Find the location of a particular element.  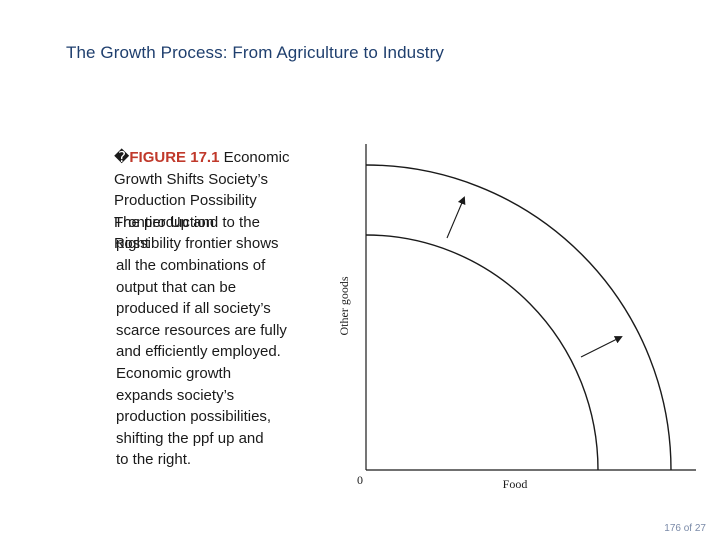

caption-overlap-line-1: Frontier Up and to the The production is located at coordinates (212, 223).